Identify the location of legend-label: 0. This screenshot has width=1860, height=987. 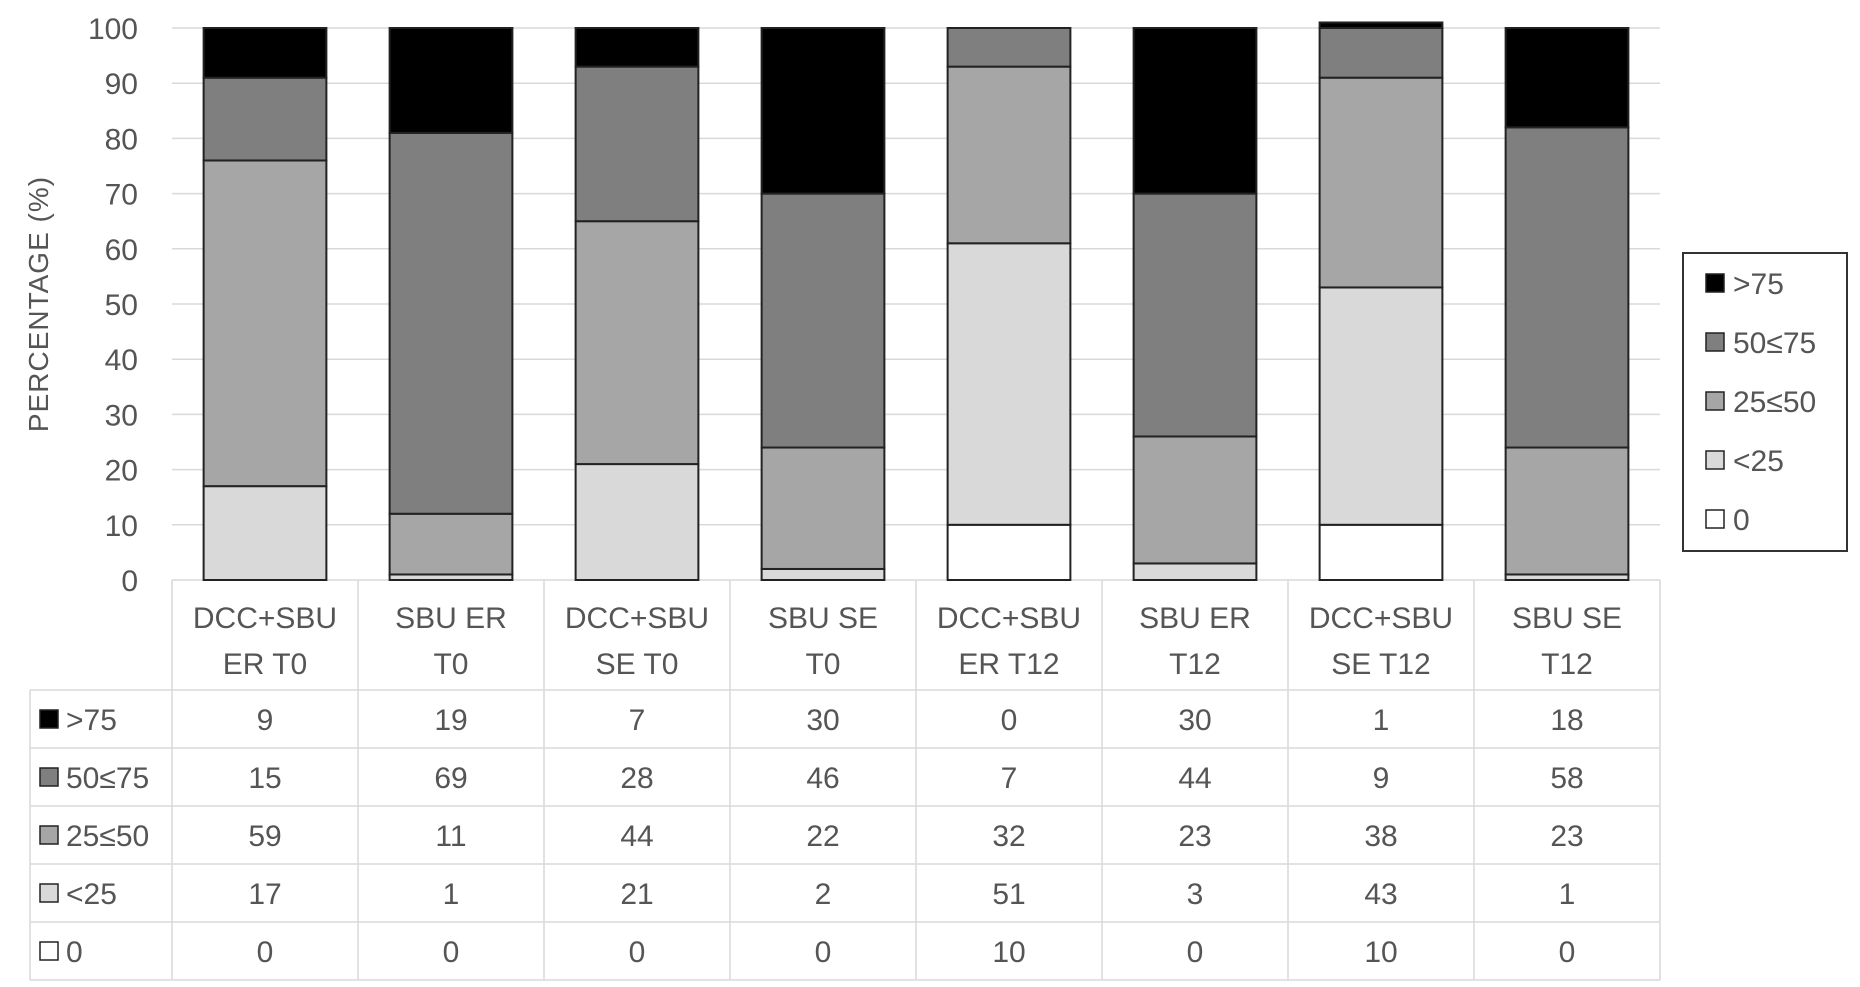
(1741, 520).